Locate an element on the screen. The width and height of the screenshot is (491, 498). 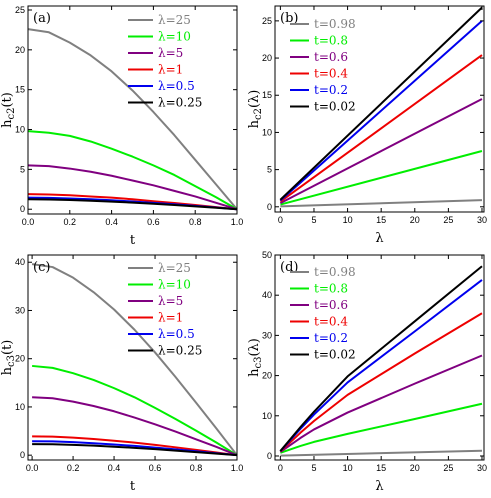
y-axis-label: hc3(λ) is located at coordinates (255, 357).